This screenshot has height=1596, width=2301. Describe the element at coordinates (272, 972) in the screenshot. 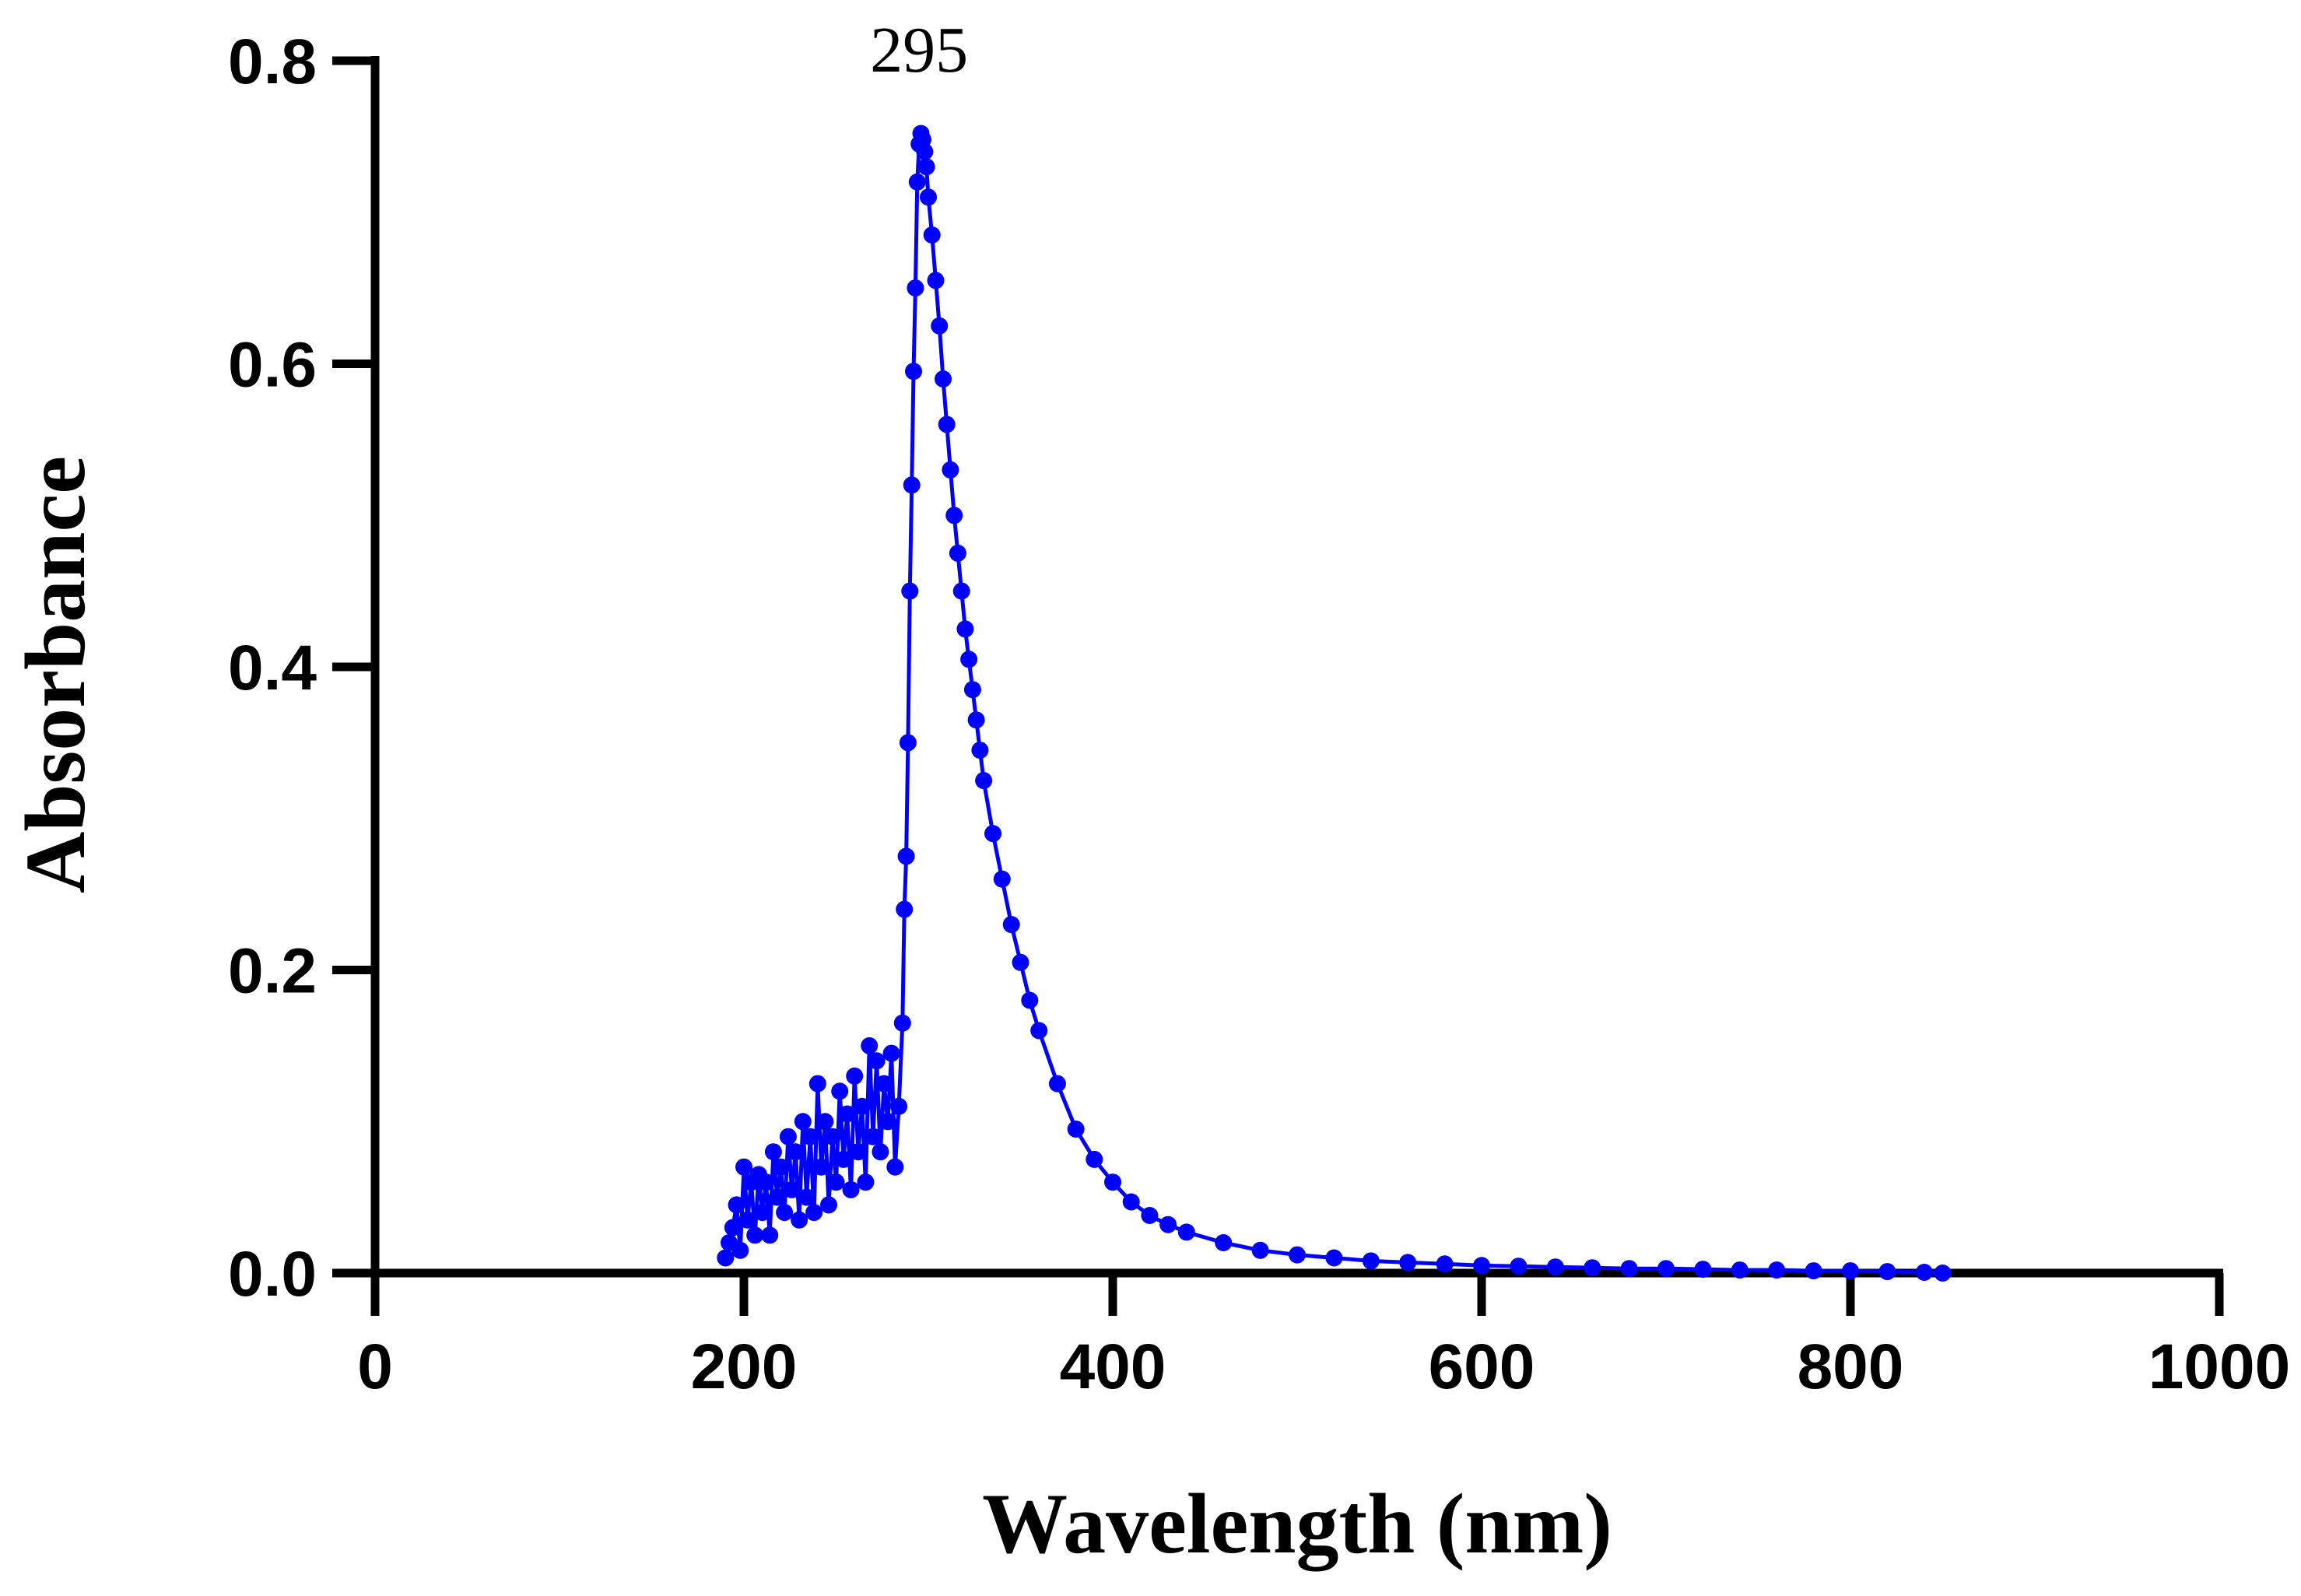

I see `y-tick-label: 0.2` at that location.